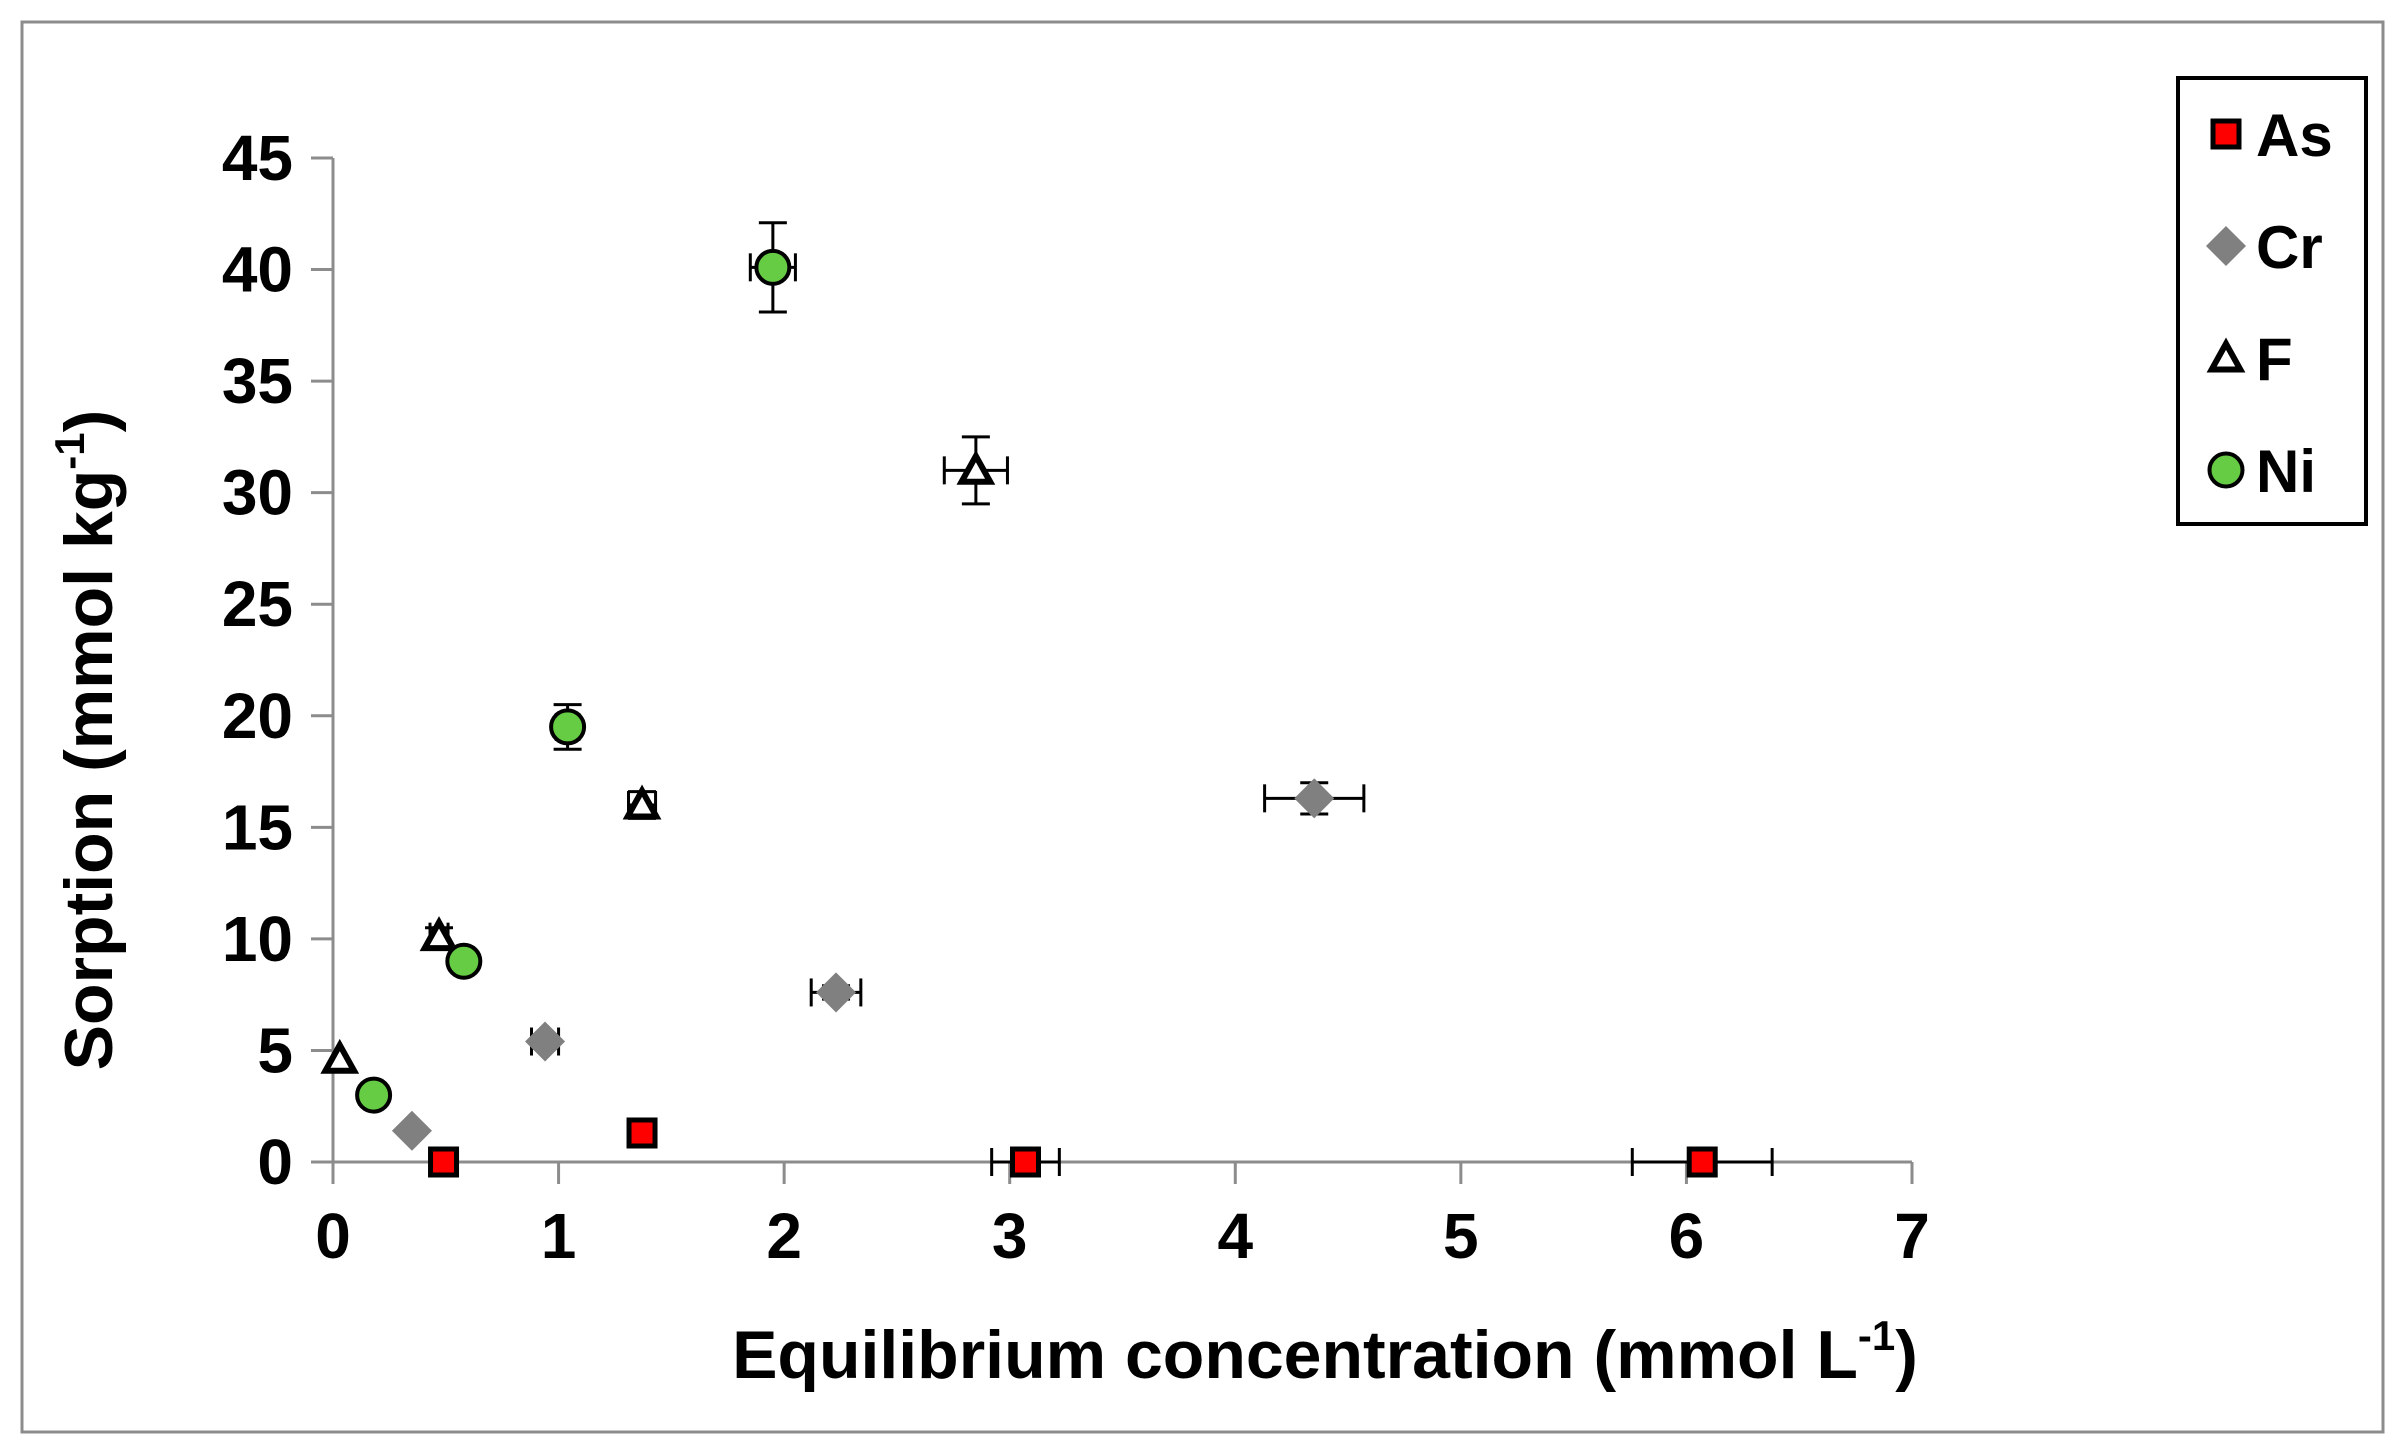 This screenshot has width=2405, height=1454. What do you see at coordinates (275, 1162) in the screenshot?
I see `y-tick-label: 0` at bounding box center [275, 1162].